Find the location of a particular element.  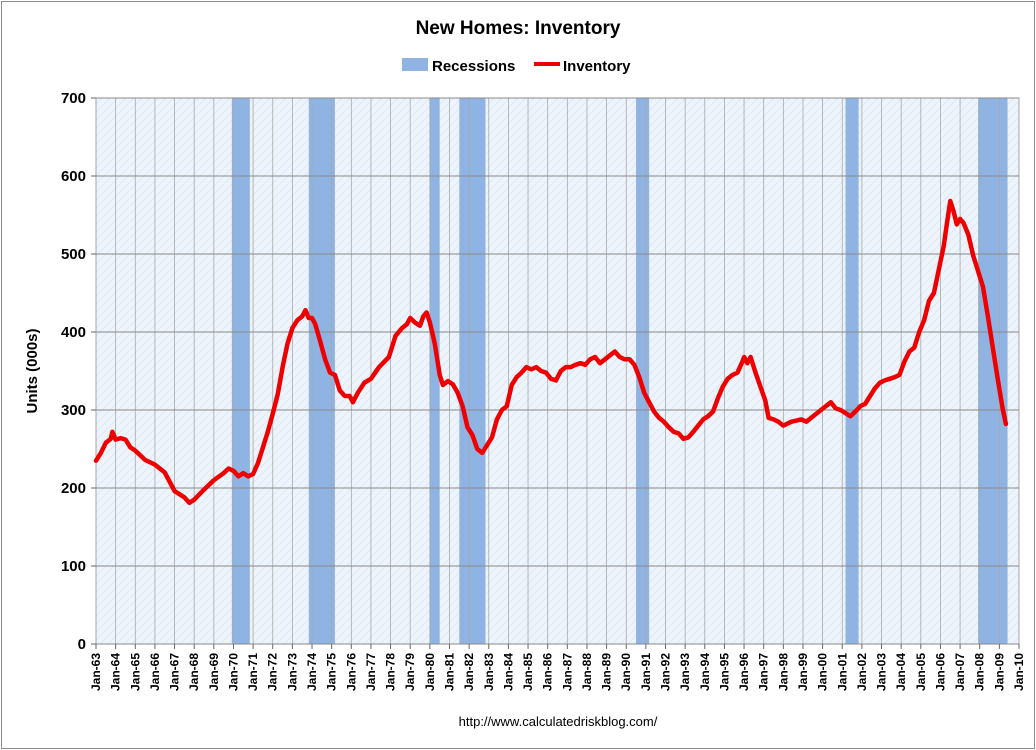

y-axis-label: Units (000s) is located at coordinates (32, 370).